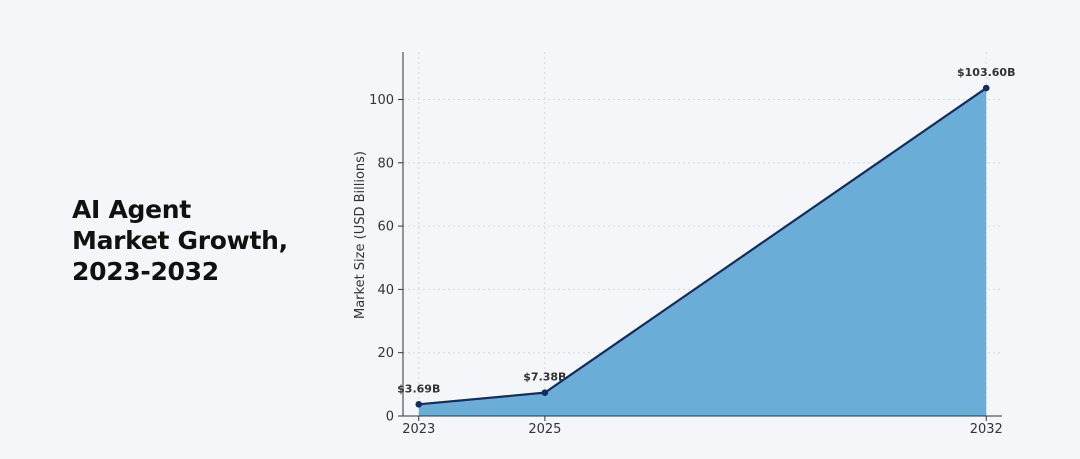  Describe the element at coordinates (544, 377) in the screenshot. I see `data-label: $7.38B` at that location.